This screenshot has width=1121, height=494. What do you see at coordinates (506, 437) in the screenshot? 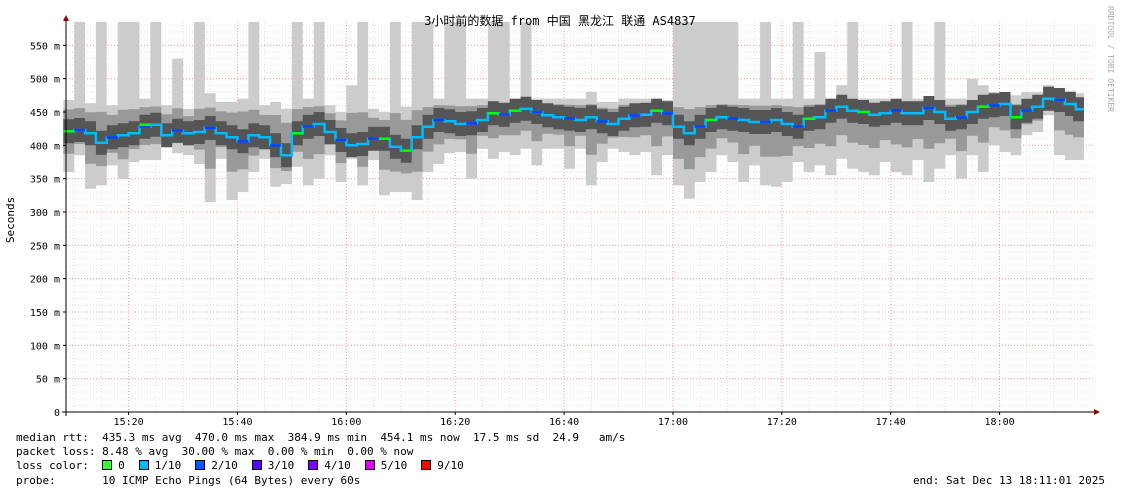
I see `rtt-sd: 17.5 ms sd` at bounding box center [506, 437].